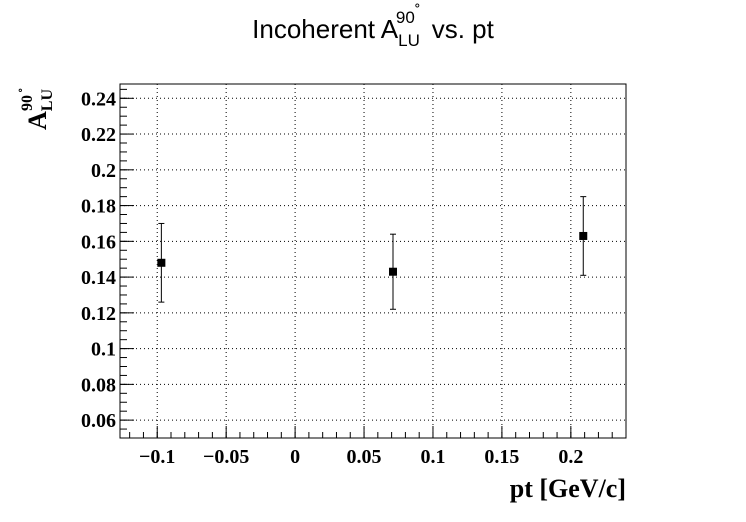 This screenshot has height=522, width=746. What do you see at coordinates (372, 253) in the screenshot?
I see `data-points` at bounding box center [372, 253].